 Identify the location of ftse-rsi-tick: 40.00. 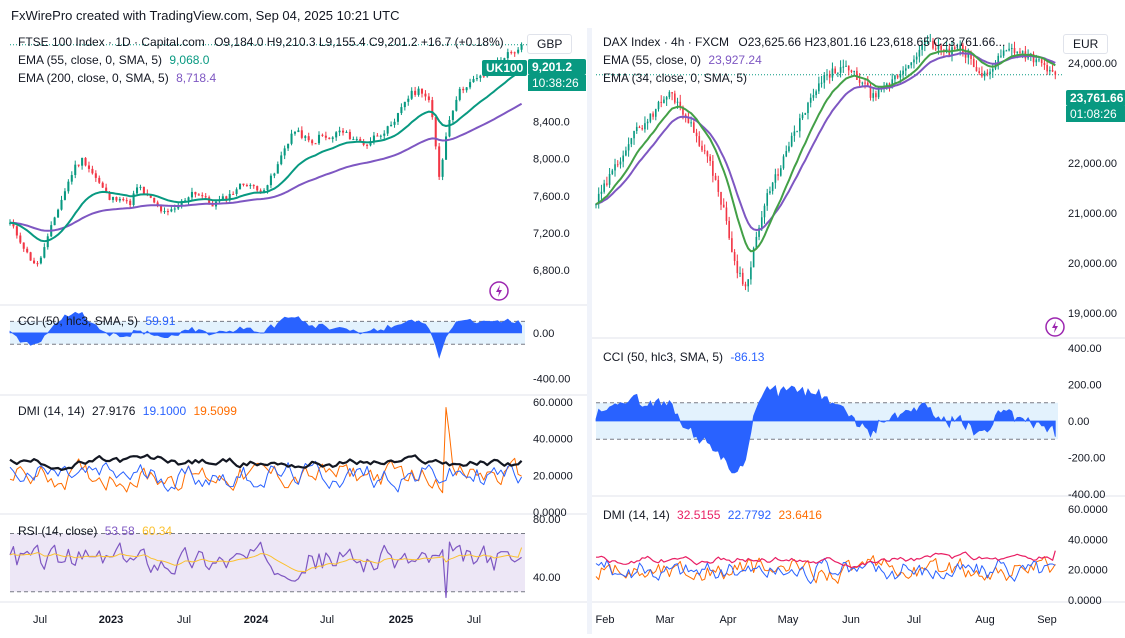
(547, 578).